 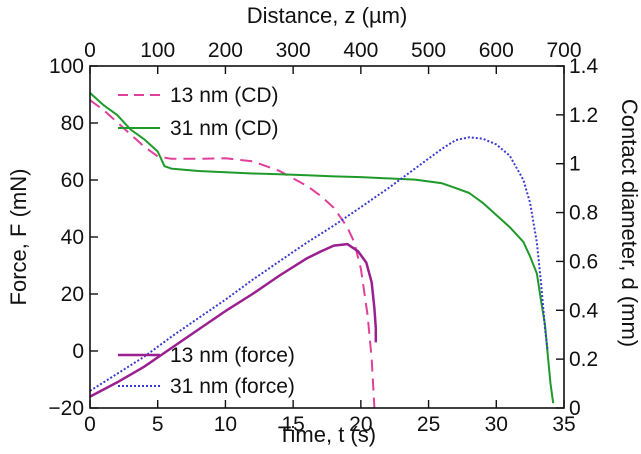 What do you see at coordinates (327, 15) in the screenshot?
I see `x2-axis-title: Distance, z (µm)` at bounding box center [327, 15].